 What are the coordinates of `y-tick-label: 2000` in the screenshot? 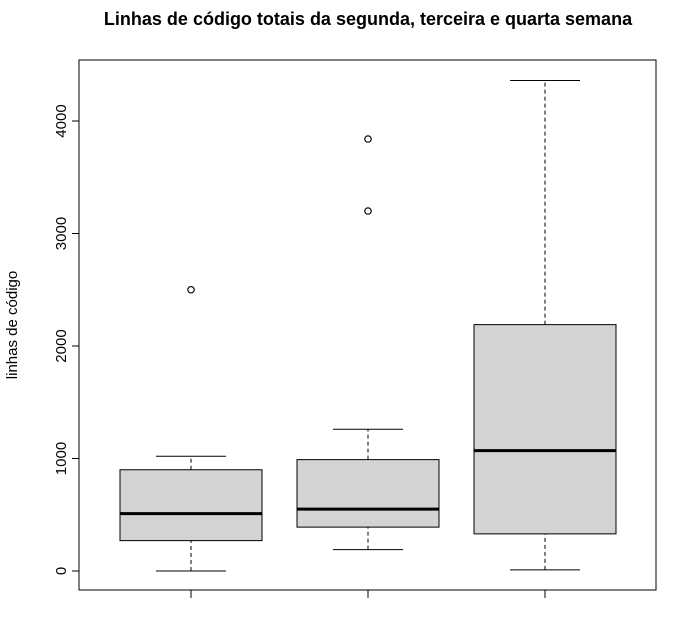 It's located at (61, 345).